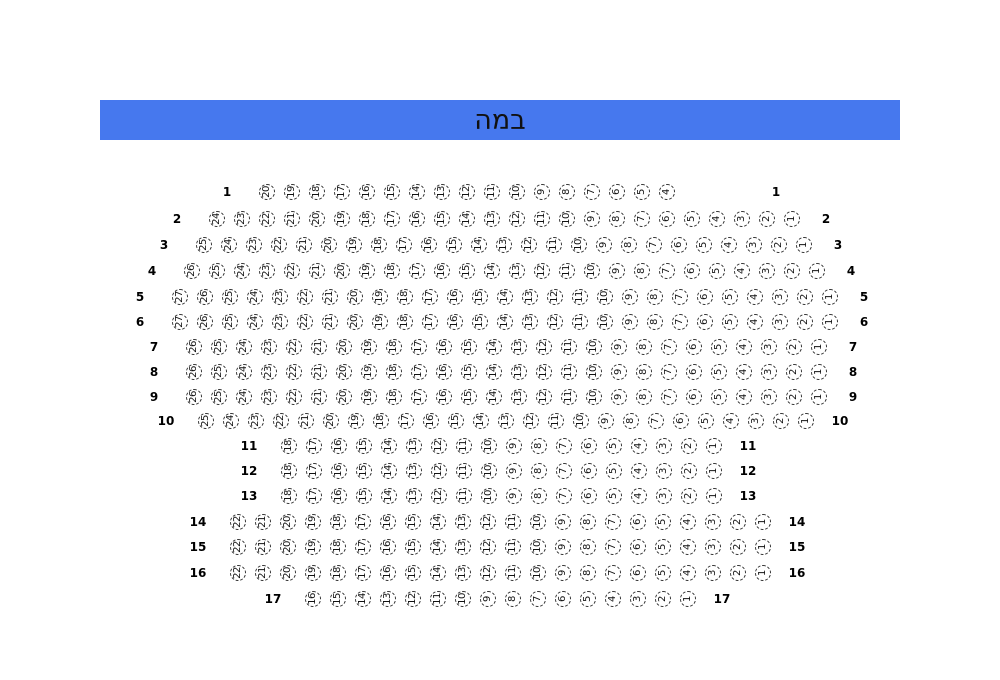  What do you see at coordinates (330, 297) in the screenshot?
I see `seat-row-5-21: 21` at bounding box center [330, 297].